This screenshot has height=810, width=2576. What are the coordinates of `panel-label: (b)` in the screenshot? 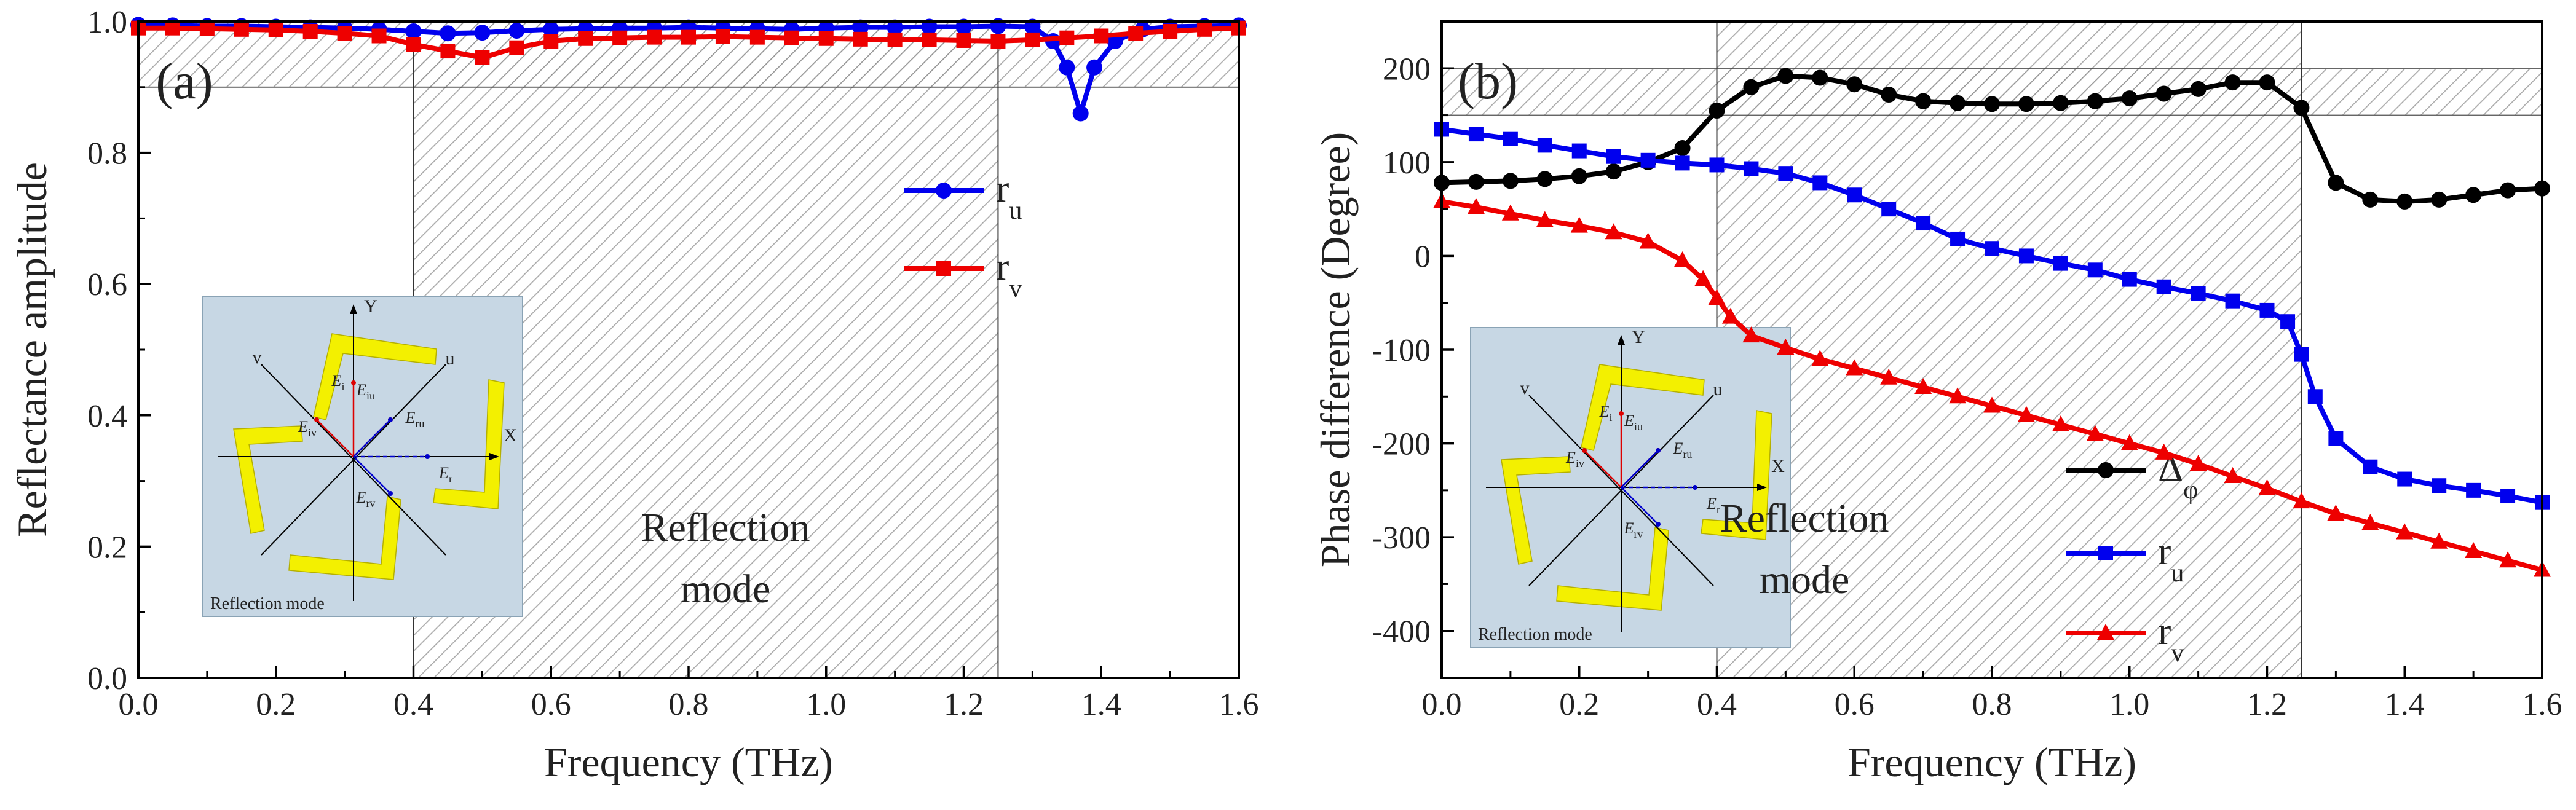 It's located at (1488, 81).